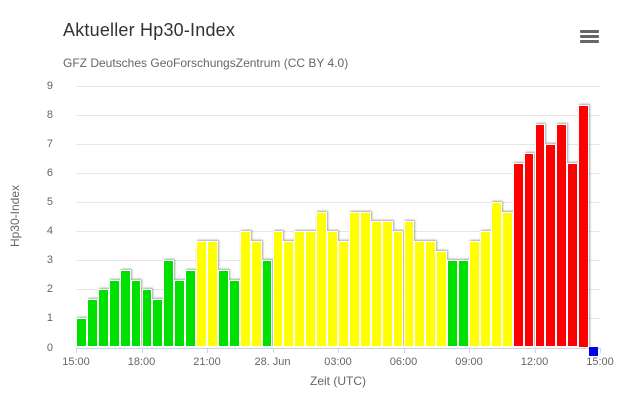 Image resolution: width=641 pixels, height=400 pixels. What do you see at coordinates (49, 289) in the screenshot?
I see `y-axis-tick-label: 2` at bounding box center [49, 289].